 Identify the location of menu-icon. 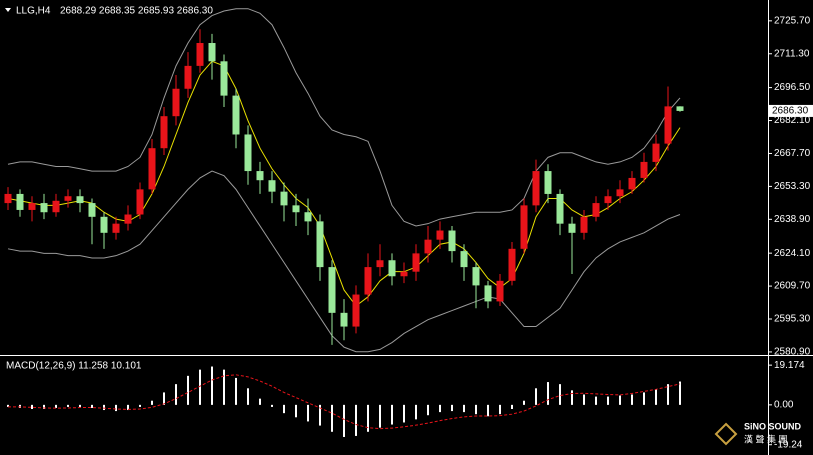
(8, 10).